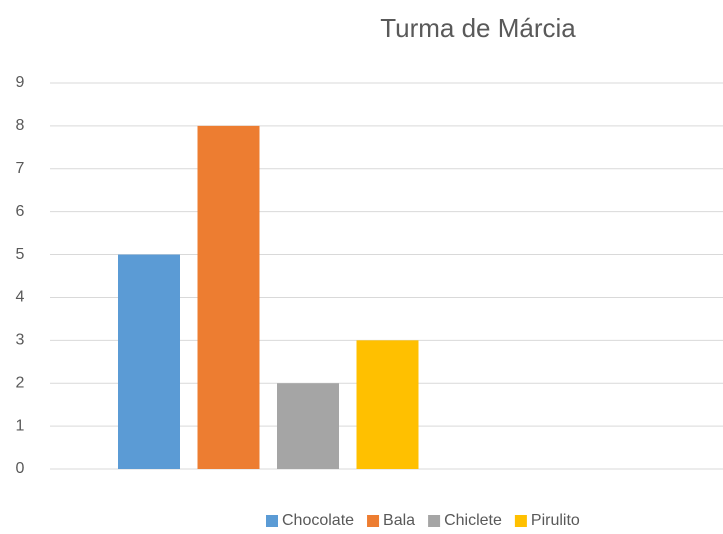 Image resolution: width=723 pixels, height=534 pixels. What do you see at coordinates (20, 382) in the screenshot?
I see `y-tick-label: 2` at bounding box center [20, 382].